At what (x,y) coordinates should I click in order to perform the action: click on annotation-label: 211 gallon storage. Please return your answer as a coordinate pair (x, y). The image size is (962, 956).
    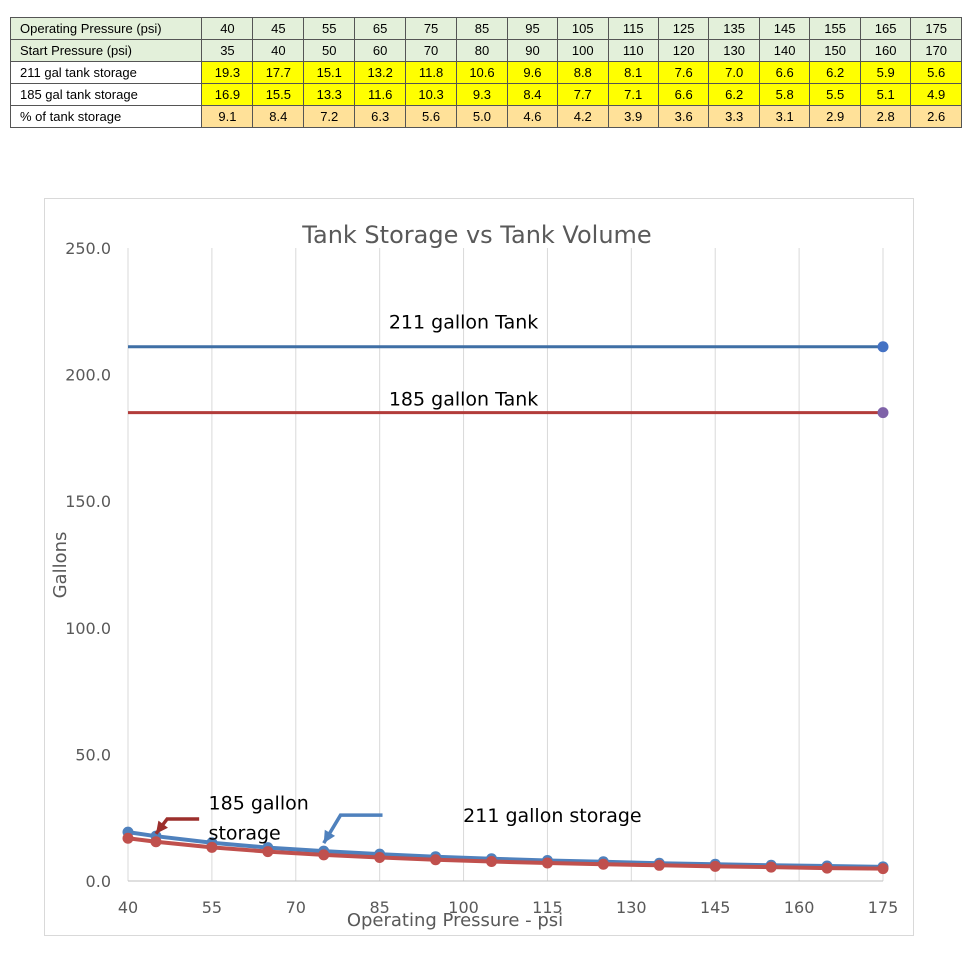
    Looking at the image, I should click on (552, 816).